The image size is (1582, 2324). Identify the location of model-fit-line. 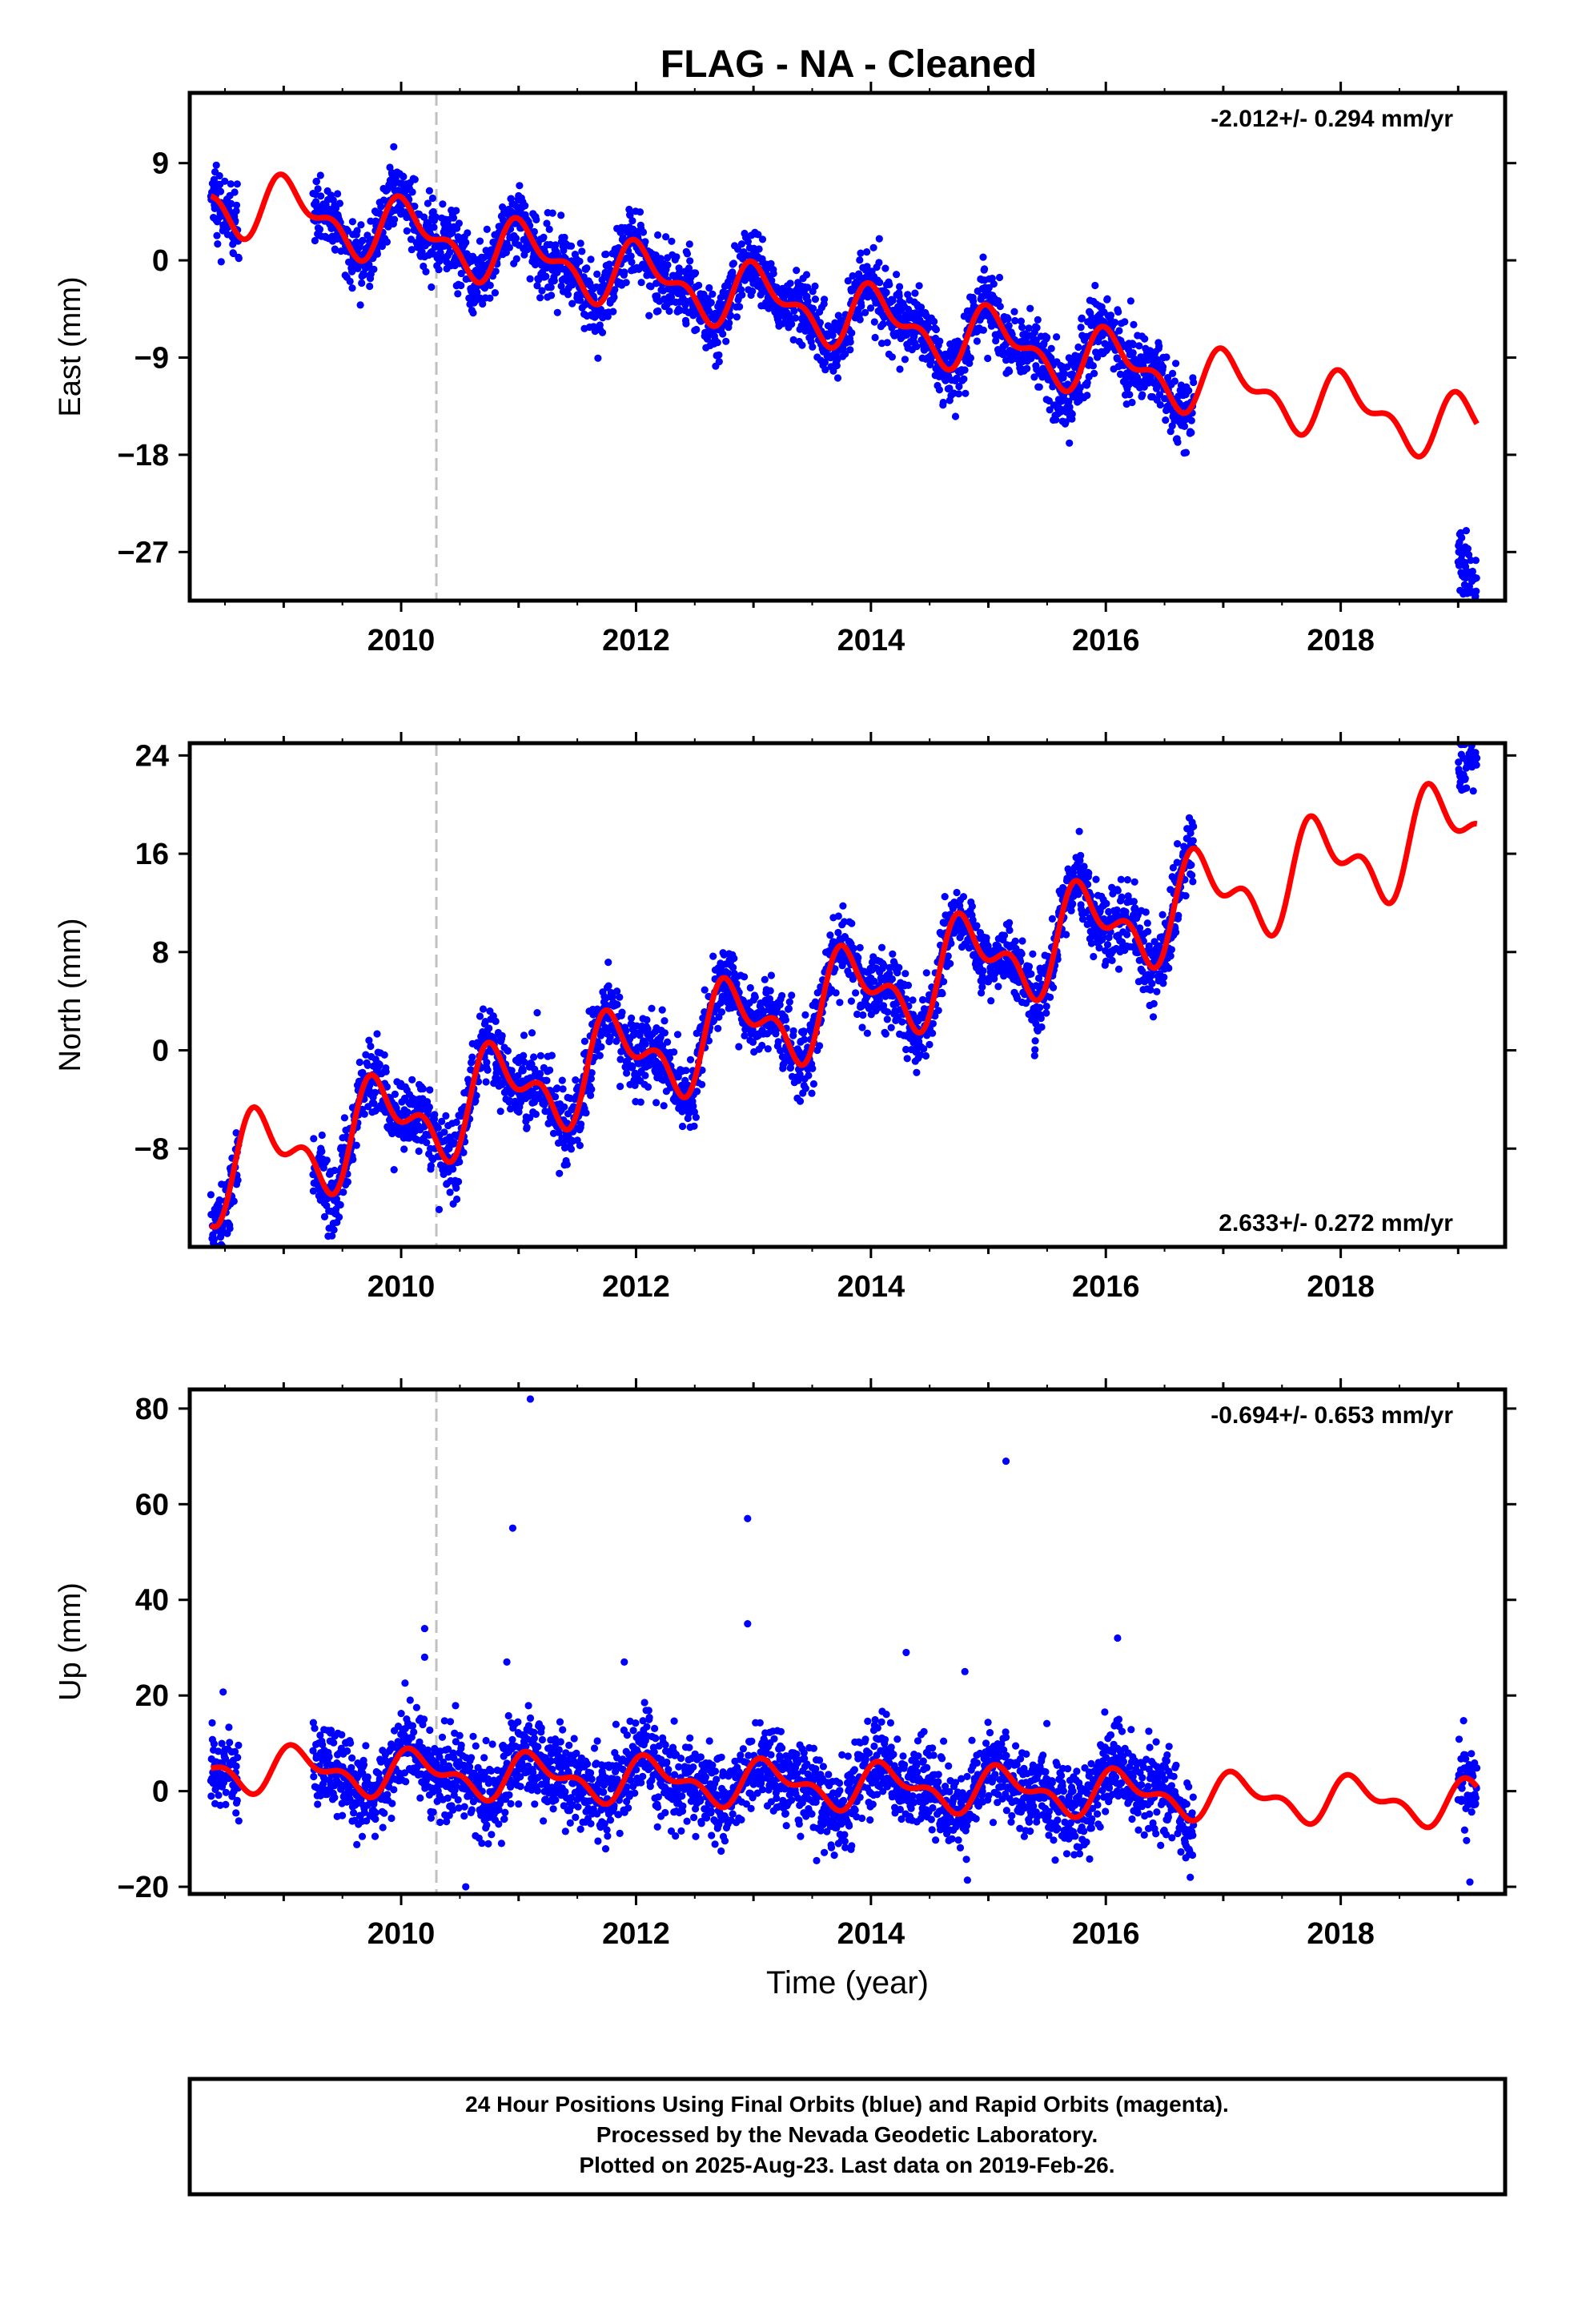
(845, 315).